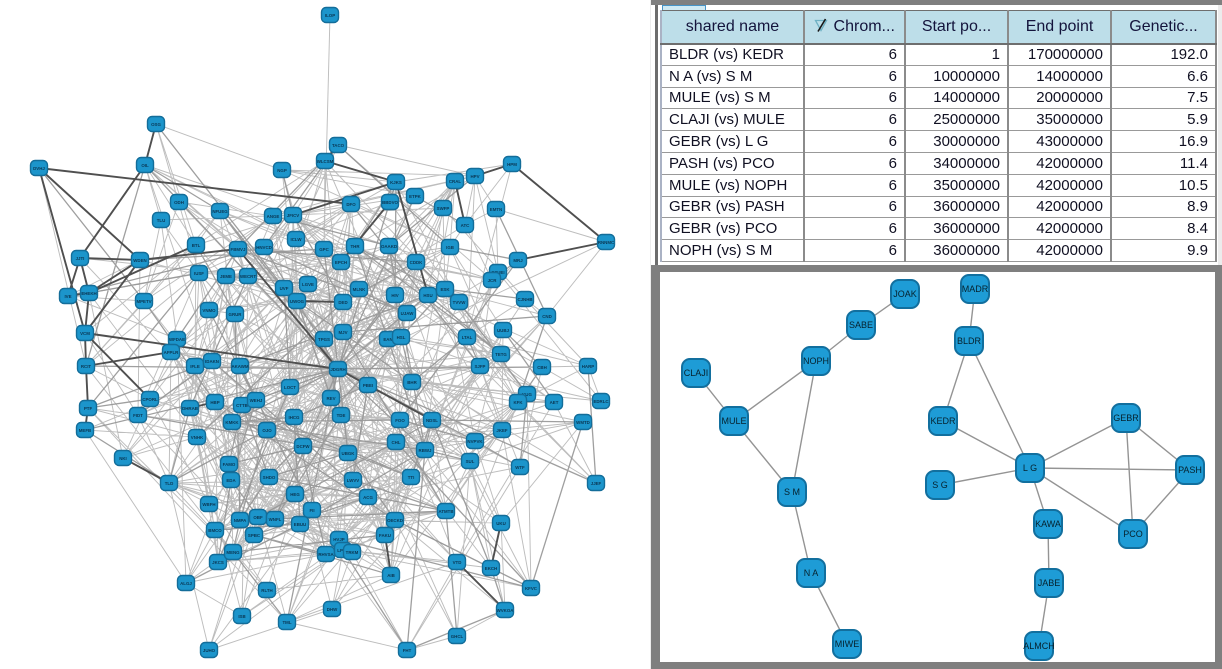 This screenshot has height=669, width=1222. What do you see at coordinates (400, 420) in the screenshot?
I see `svg-text: FOO` at bounding box center [400, 420].